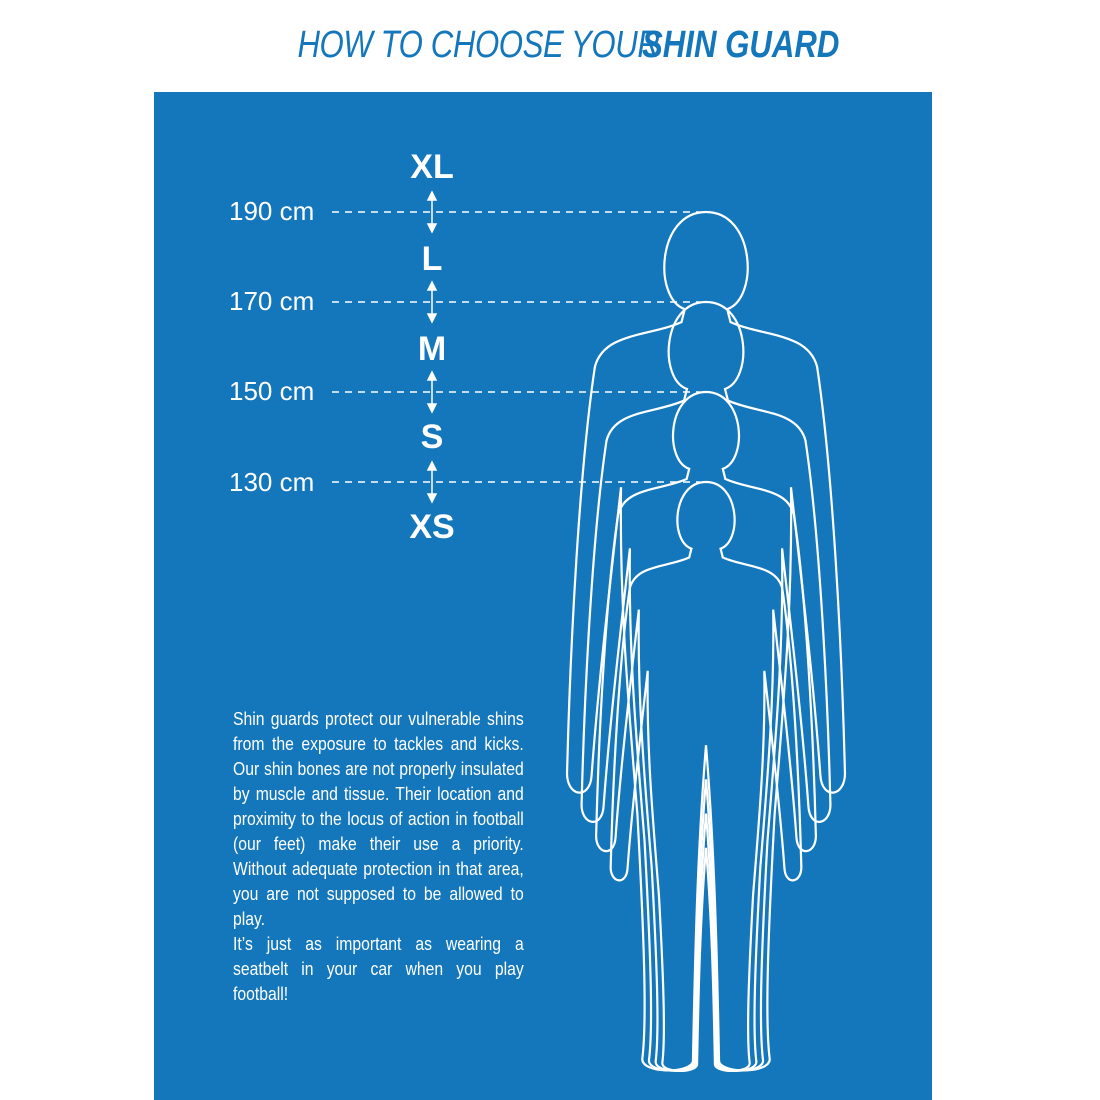  I want to click on size-xs: XS, so click(432, 527).